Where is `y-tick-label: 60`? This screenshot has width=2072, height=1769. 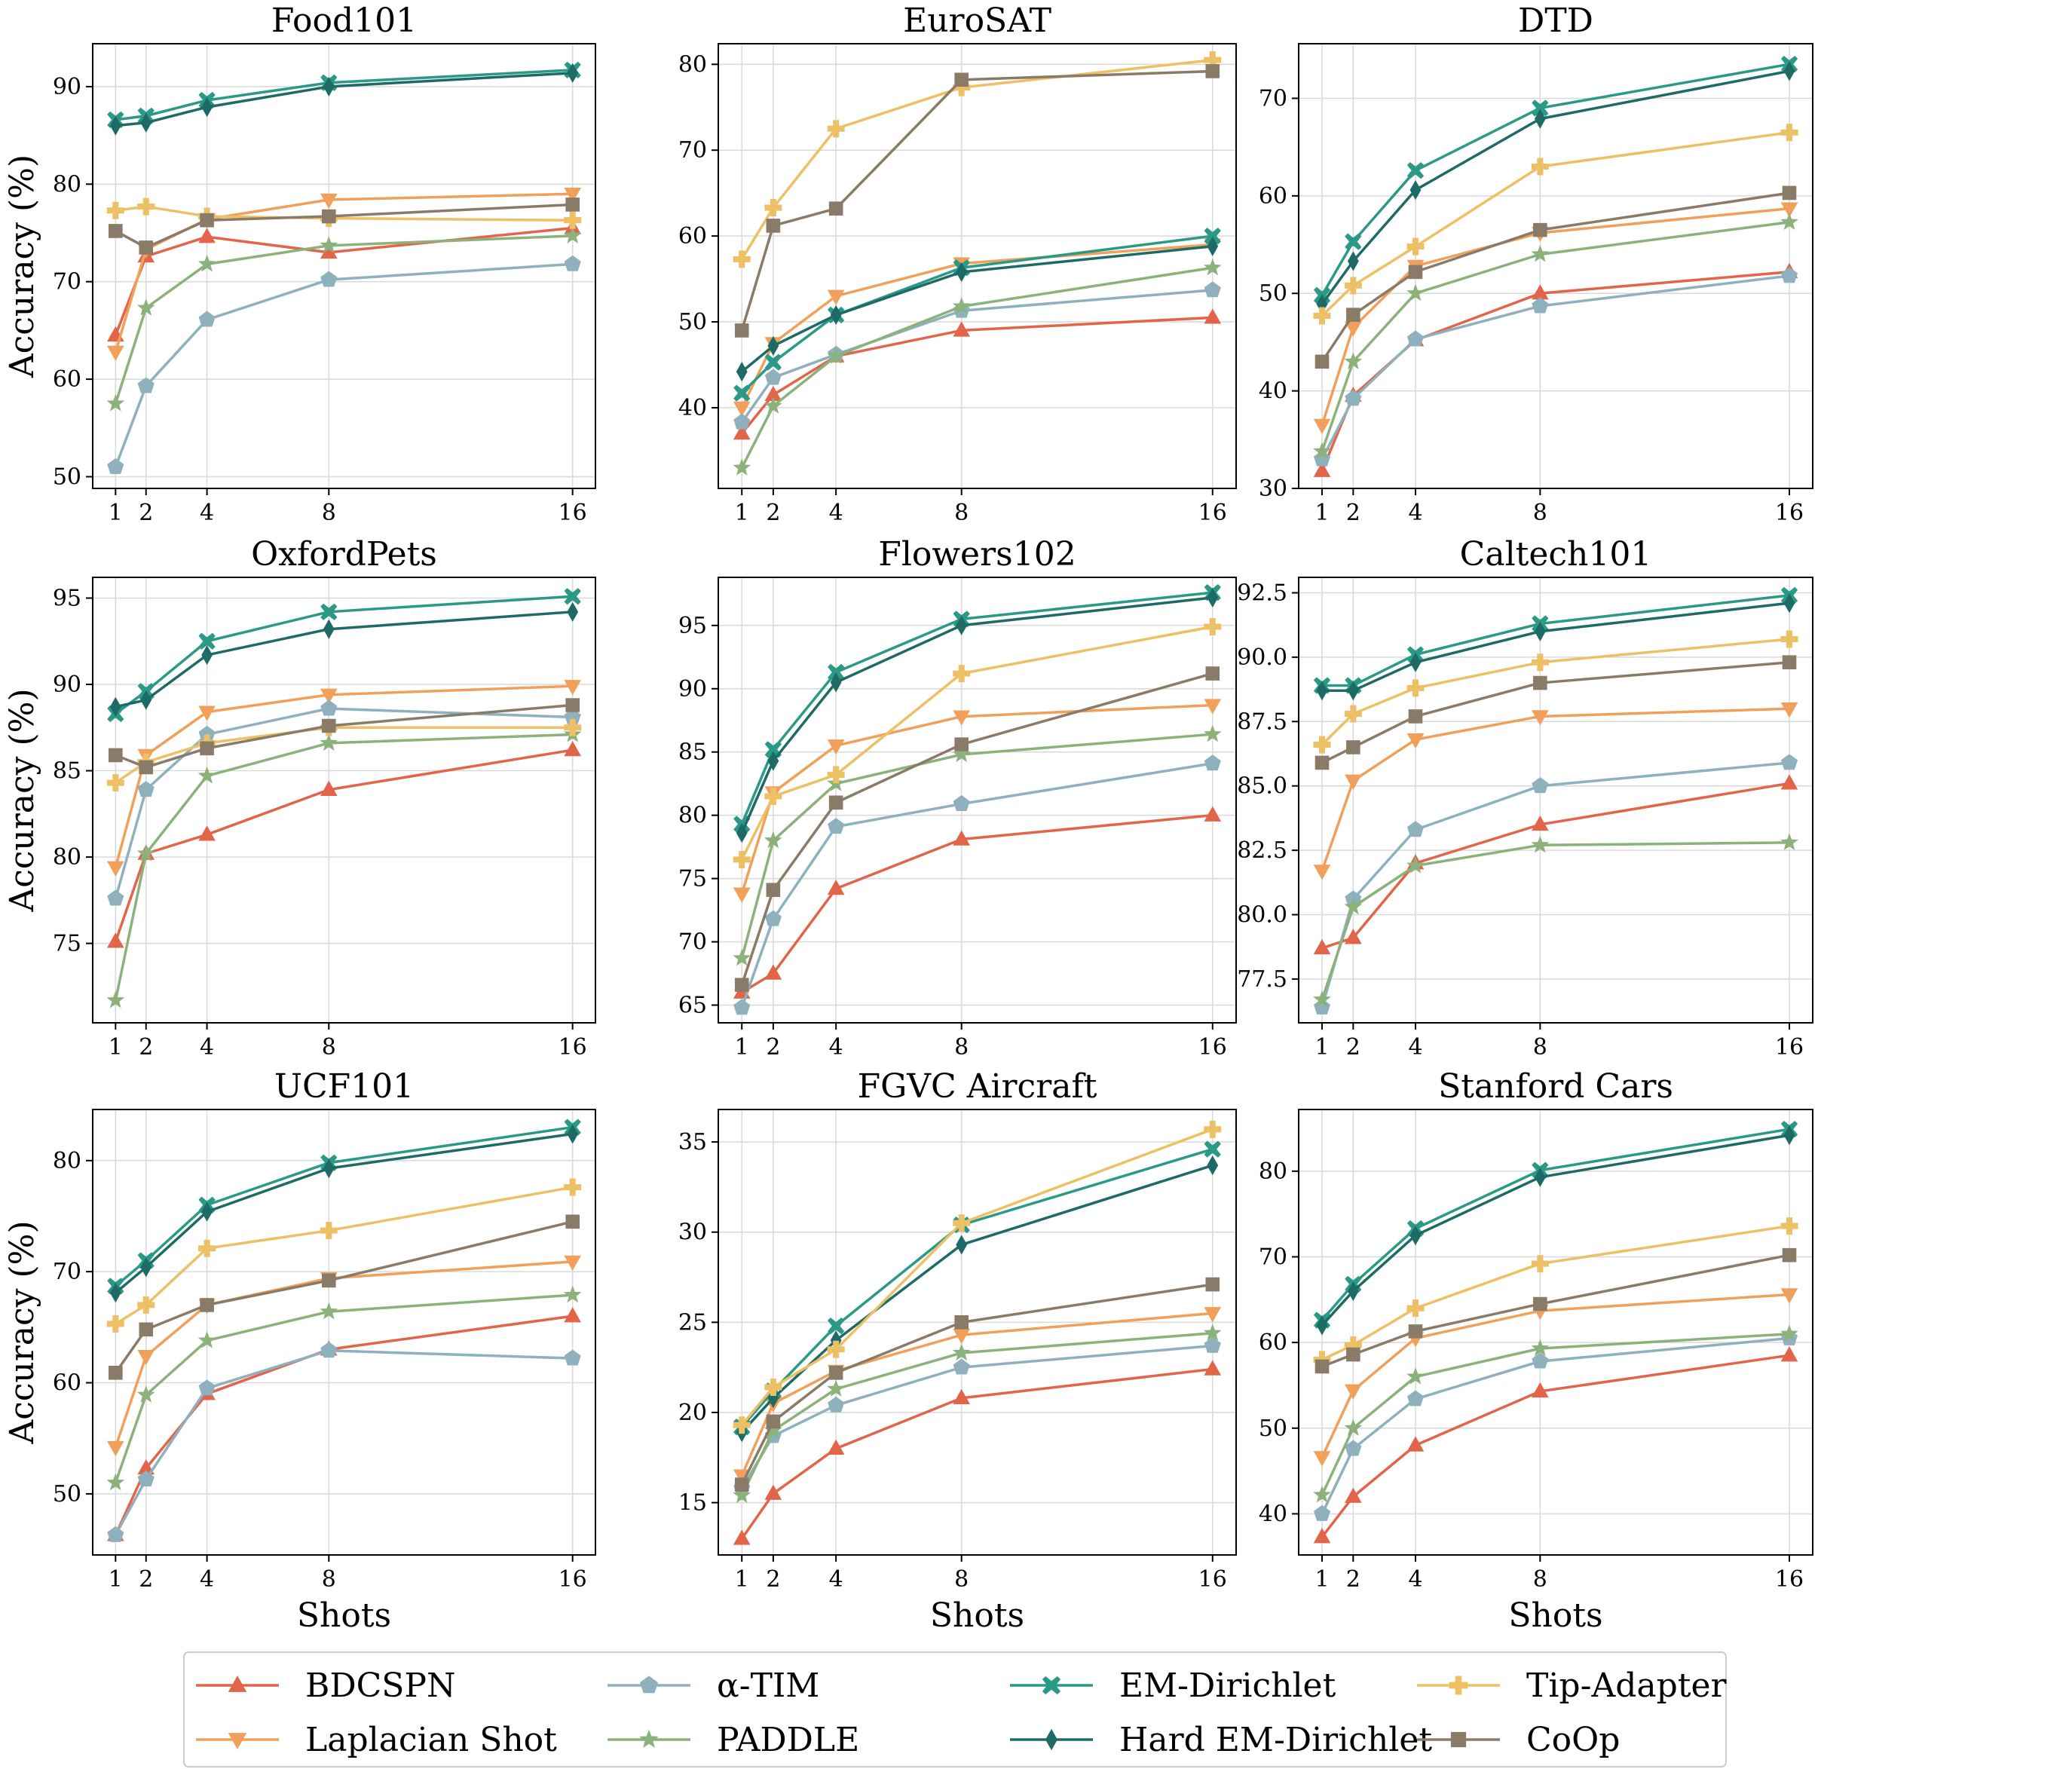
y-tick-label: 60 is located at coordinates (67, 379).